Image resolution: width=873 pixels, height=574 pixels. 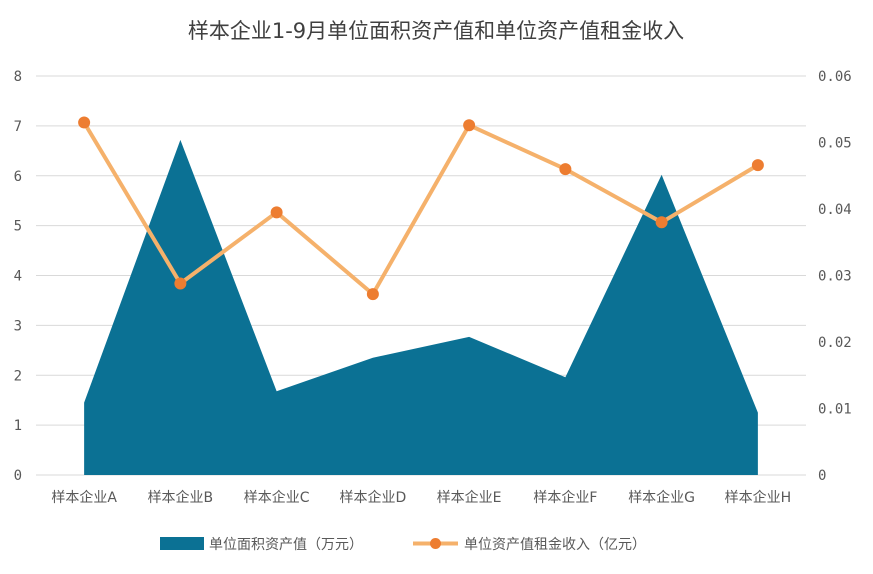 I want to click on left-tick-label: 8, so click(x=18, y=77).